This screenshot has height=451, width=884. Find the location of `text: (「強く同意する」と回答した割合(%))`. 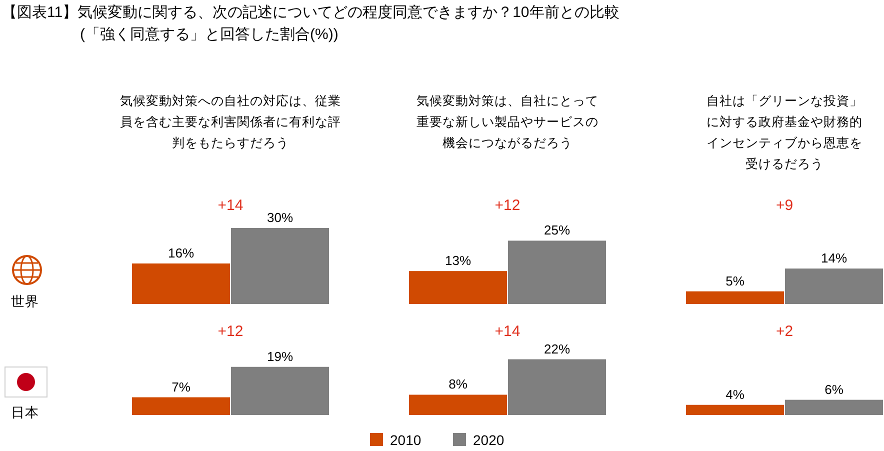

text: (「強く同意する」と回答した割合(%)) is located at coordinates (209, 34).